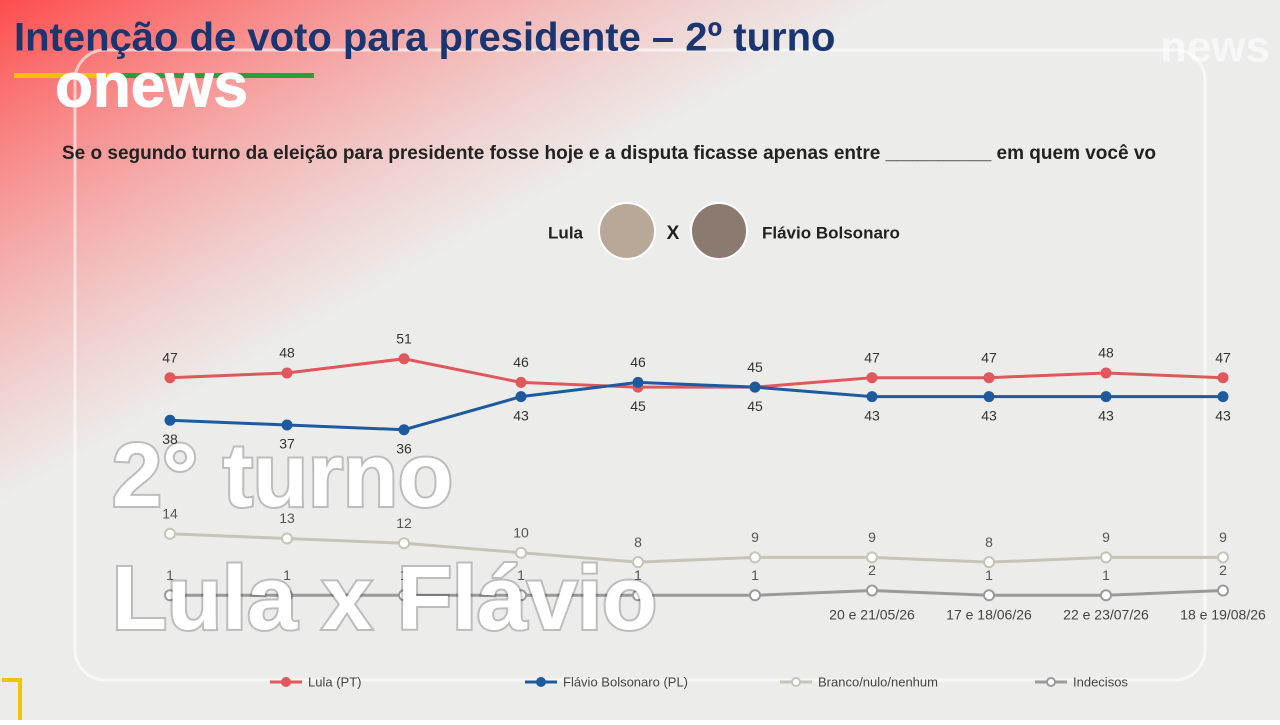 Image resolution: width=1280 pixels, height=725 pixels. Describe the element at coordinates (565, 232) in the screenshot. I see `candidate-left: Lula` at that location.